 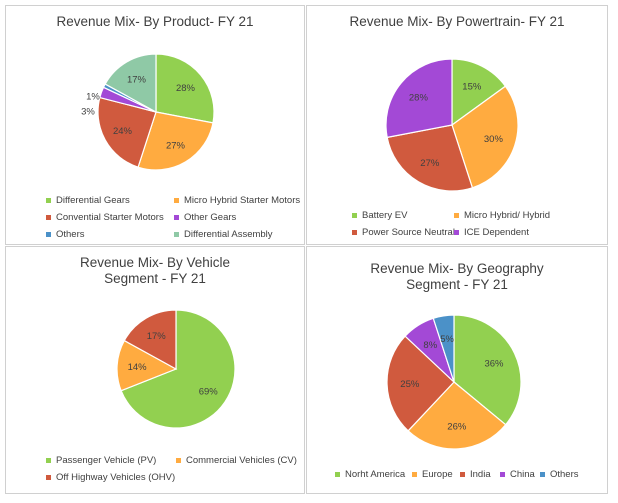 I want to click on pie-slice-passenger-vehicle-pv-, so click(x=178, y=369).